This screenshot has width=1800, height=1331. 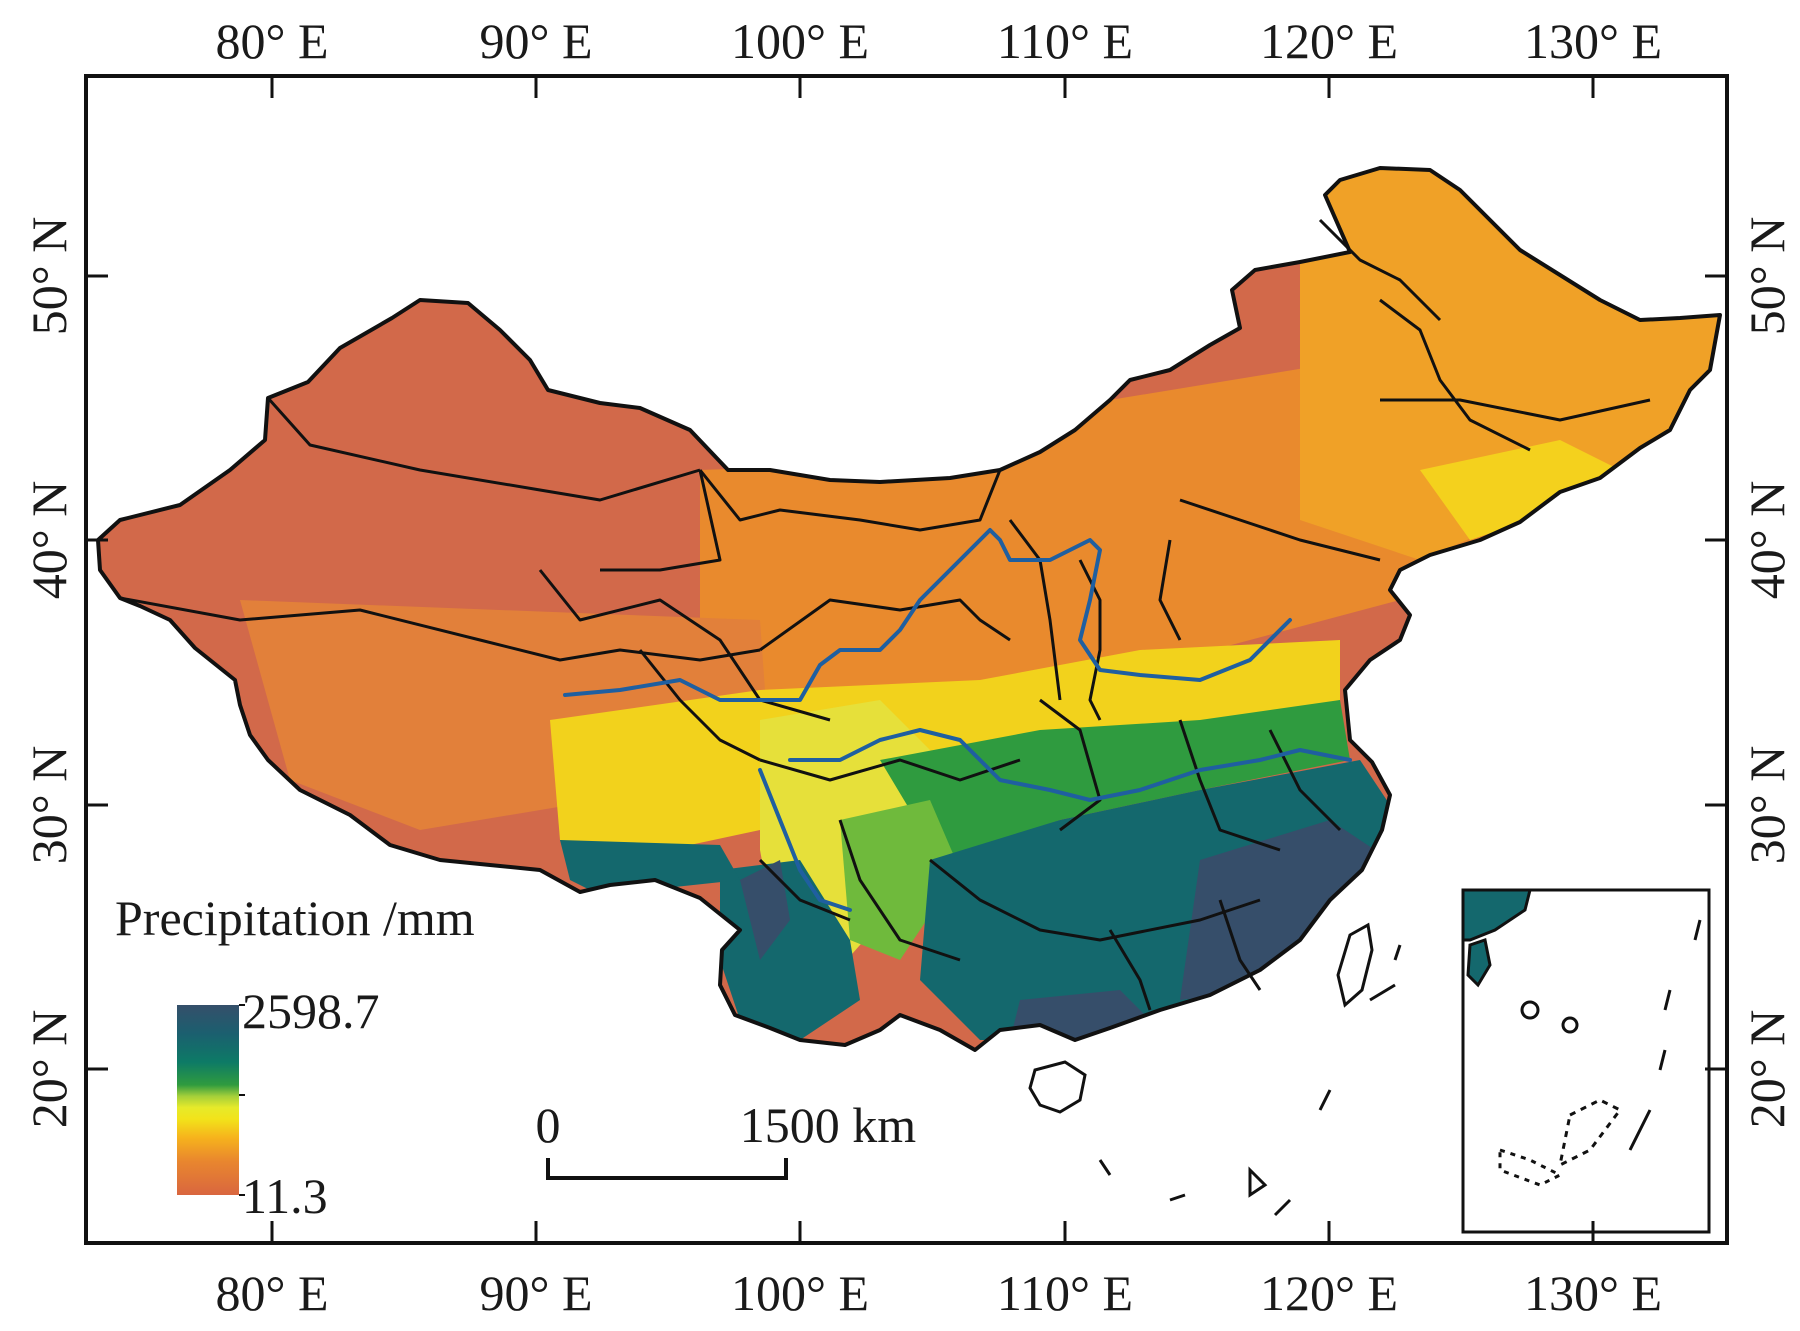 What do you see at coordinates (49, 1069) in the screenshot?
I see `left-lat-label-20: 20° N` at bounding box center [49, 1069].